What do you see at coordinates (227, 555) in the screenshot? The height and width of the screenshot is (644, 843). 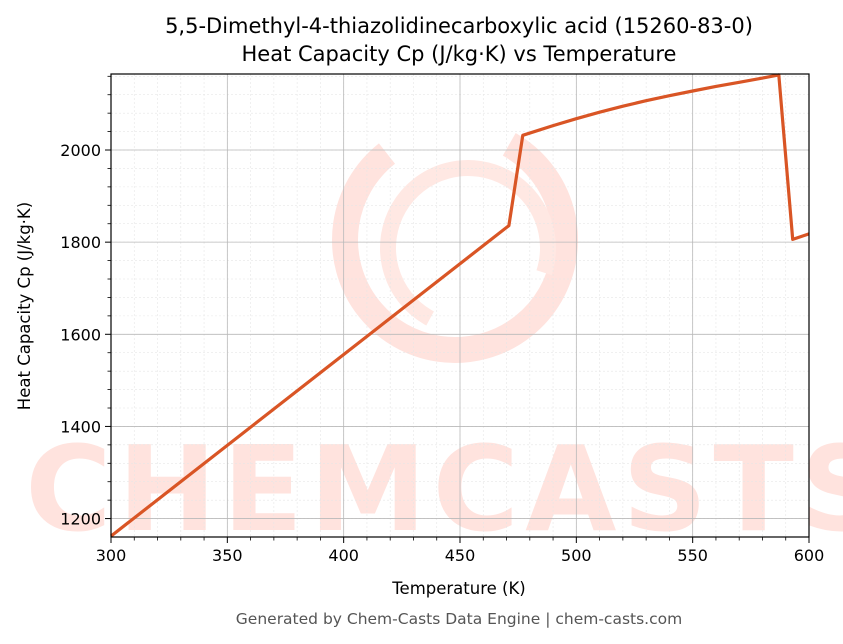 I see `x-tick-label: 350` at bounding box center [227, 555].